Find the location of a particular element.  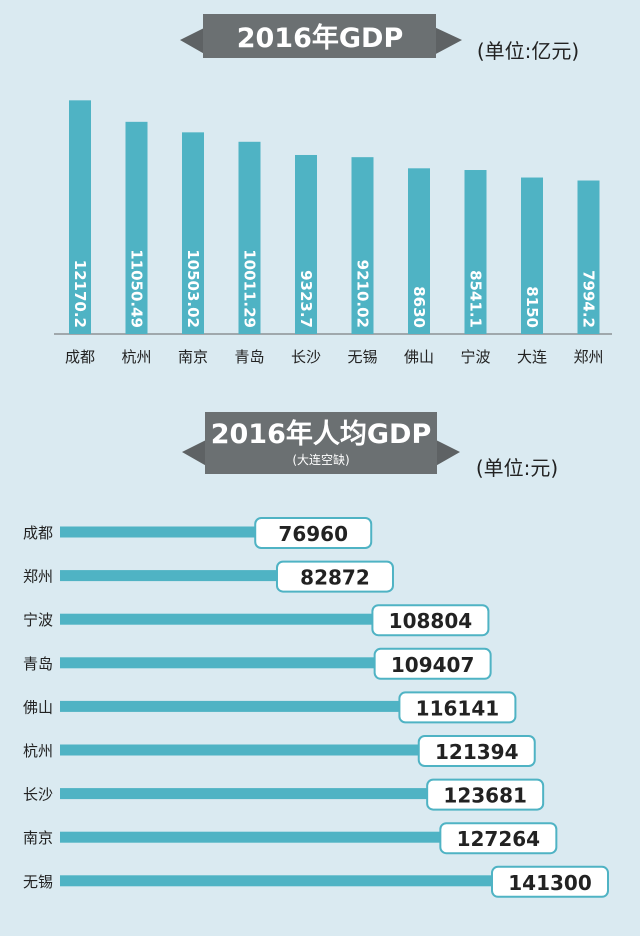

banner2-body is located at coordinates (321, 443).